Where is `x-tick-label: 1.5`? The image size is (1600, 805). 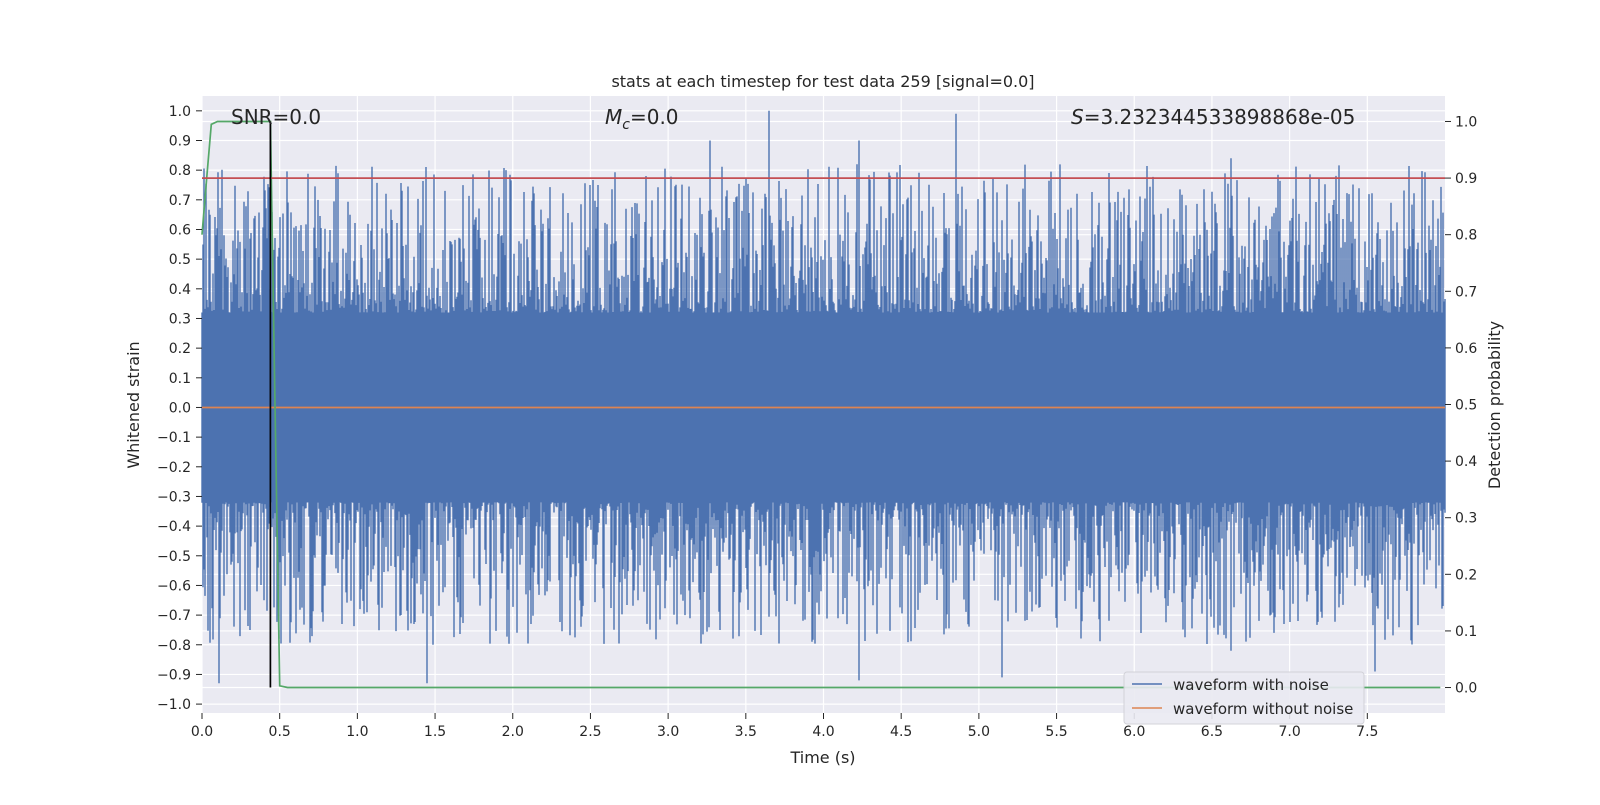
x-tick-label: 1.5 is located at coordinates (435, 732).